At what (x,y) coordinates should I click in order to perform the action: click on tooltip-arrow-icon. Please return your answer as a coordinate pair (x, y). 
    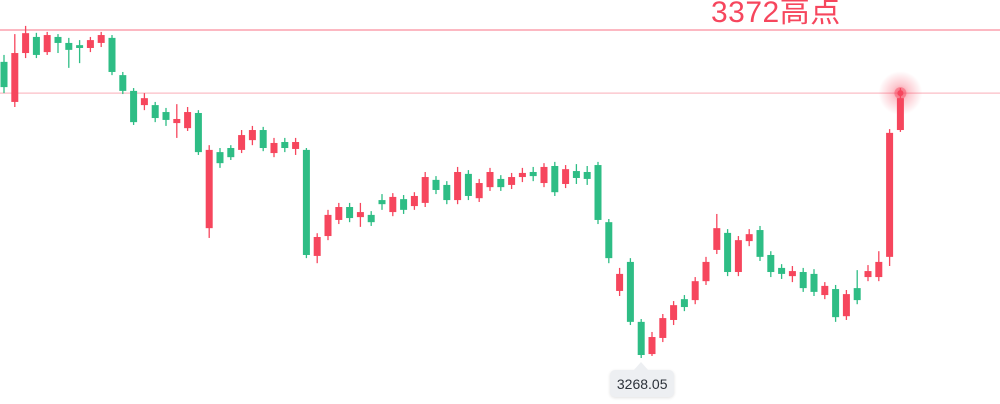
    Looking at the image, I should click on (641, 366).